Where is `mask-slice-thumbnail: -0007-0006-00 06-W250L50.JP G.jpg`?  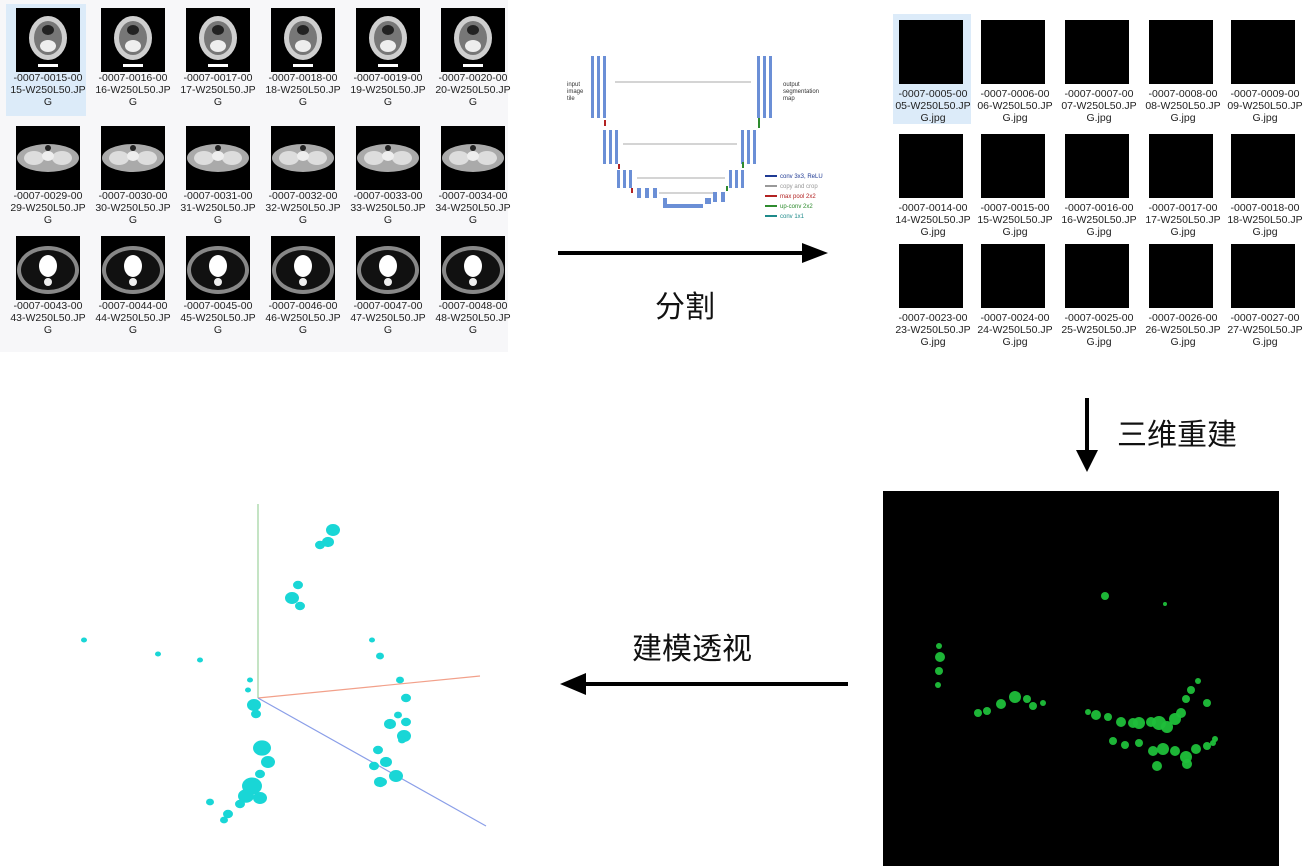
mask-slice-thumbnail: -0007-0006-00 06-W250L50.JP G.jpg is located at coordinates (1014, 69).